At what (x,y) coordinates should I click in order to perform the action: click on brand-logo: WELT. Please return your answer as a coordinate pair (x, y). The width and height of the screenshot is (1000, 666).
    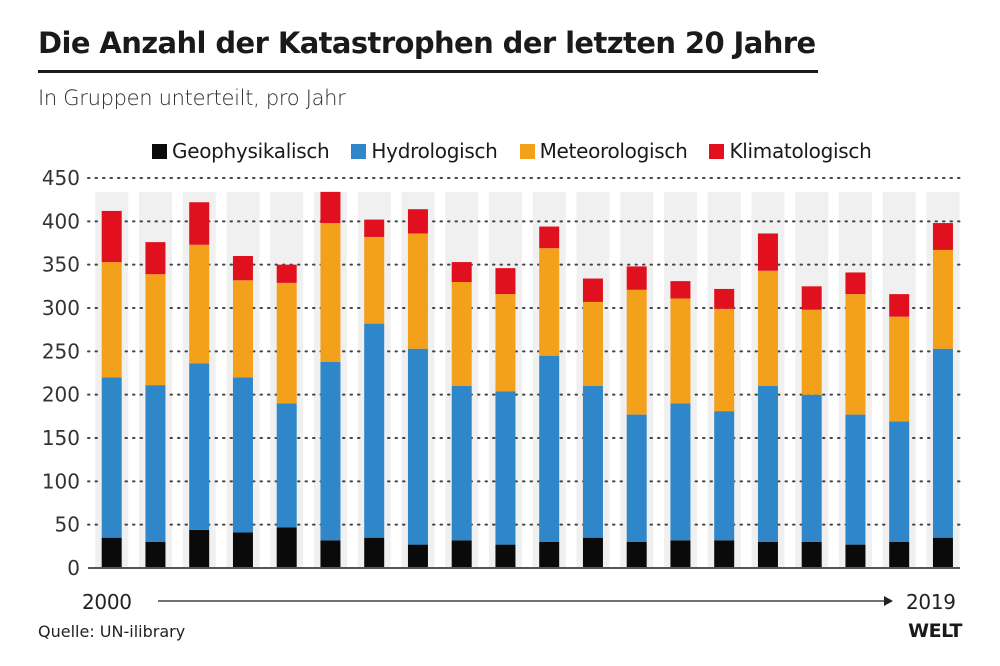
    Looking at the image, I should click on (935, 631).